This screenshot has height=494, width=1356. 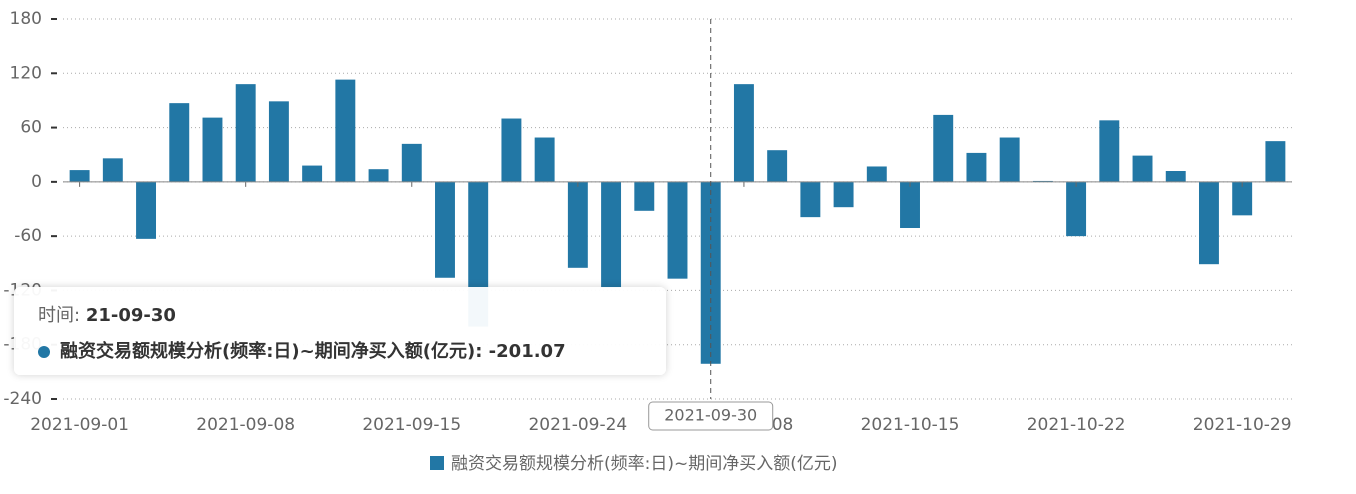 What do you see at coordinates (130, 315) in the screenshot?
I see `tooltip-time-value: 21-09-30` at bounding box center [130, 315].